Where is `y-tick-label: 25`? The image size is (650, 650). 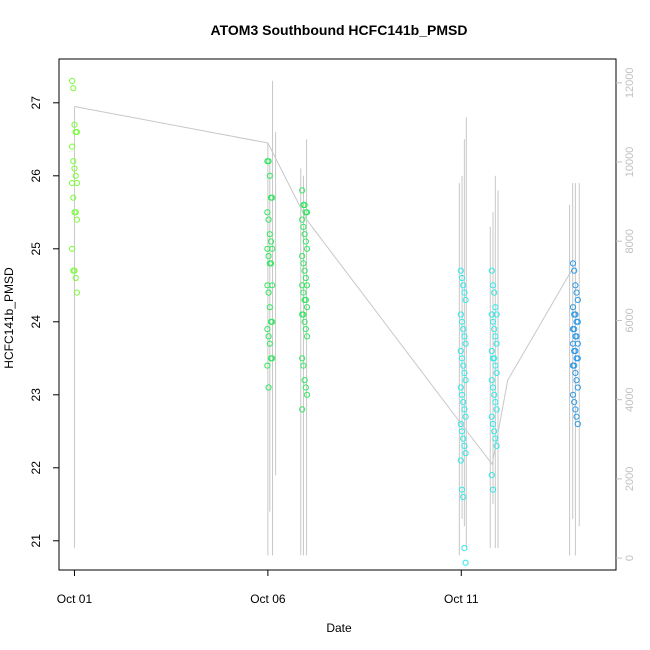
y-tick-label: 25 is located at coordinates (36, 249).